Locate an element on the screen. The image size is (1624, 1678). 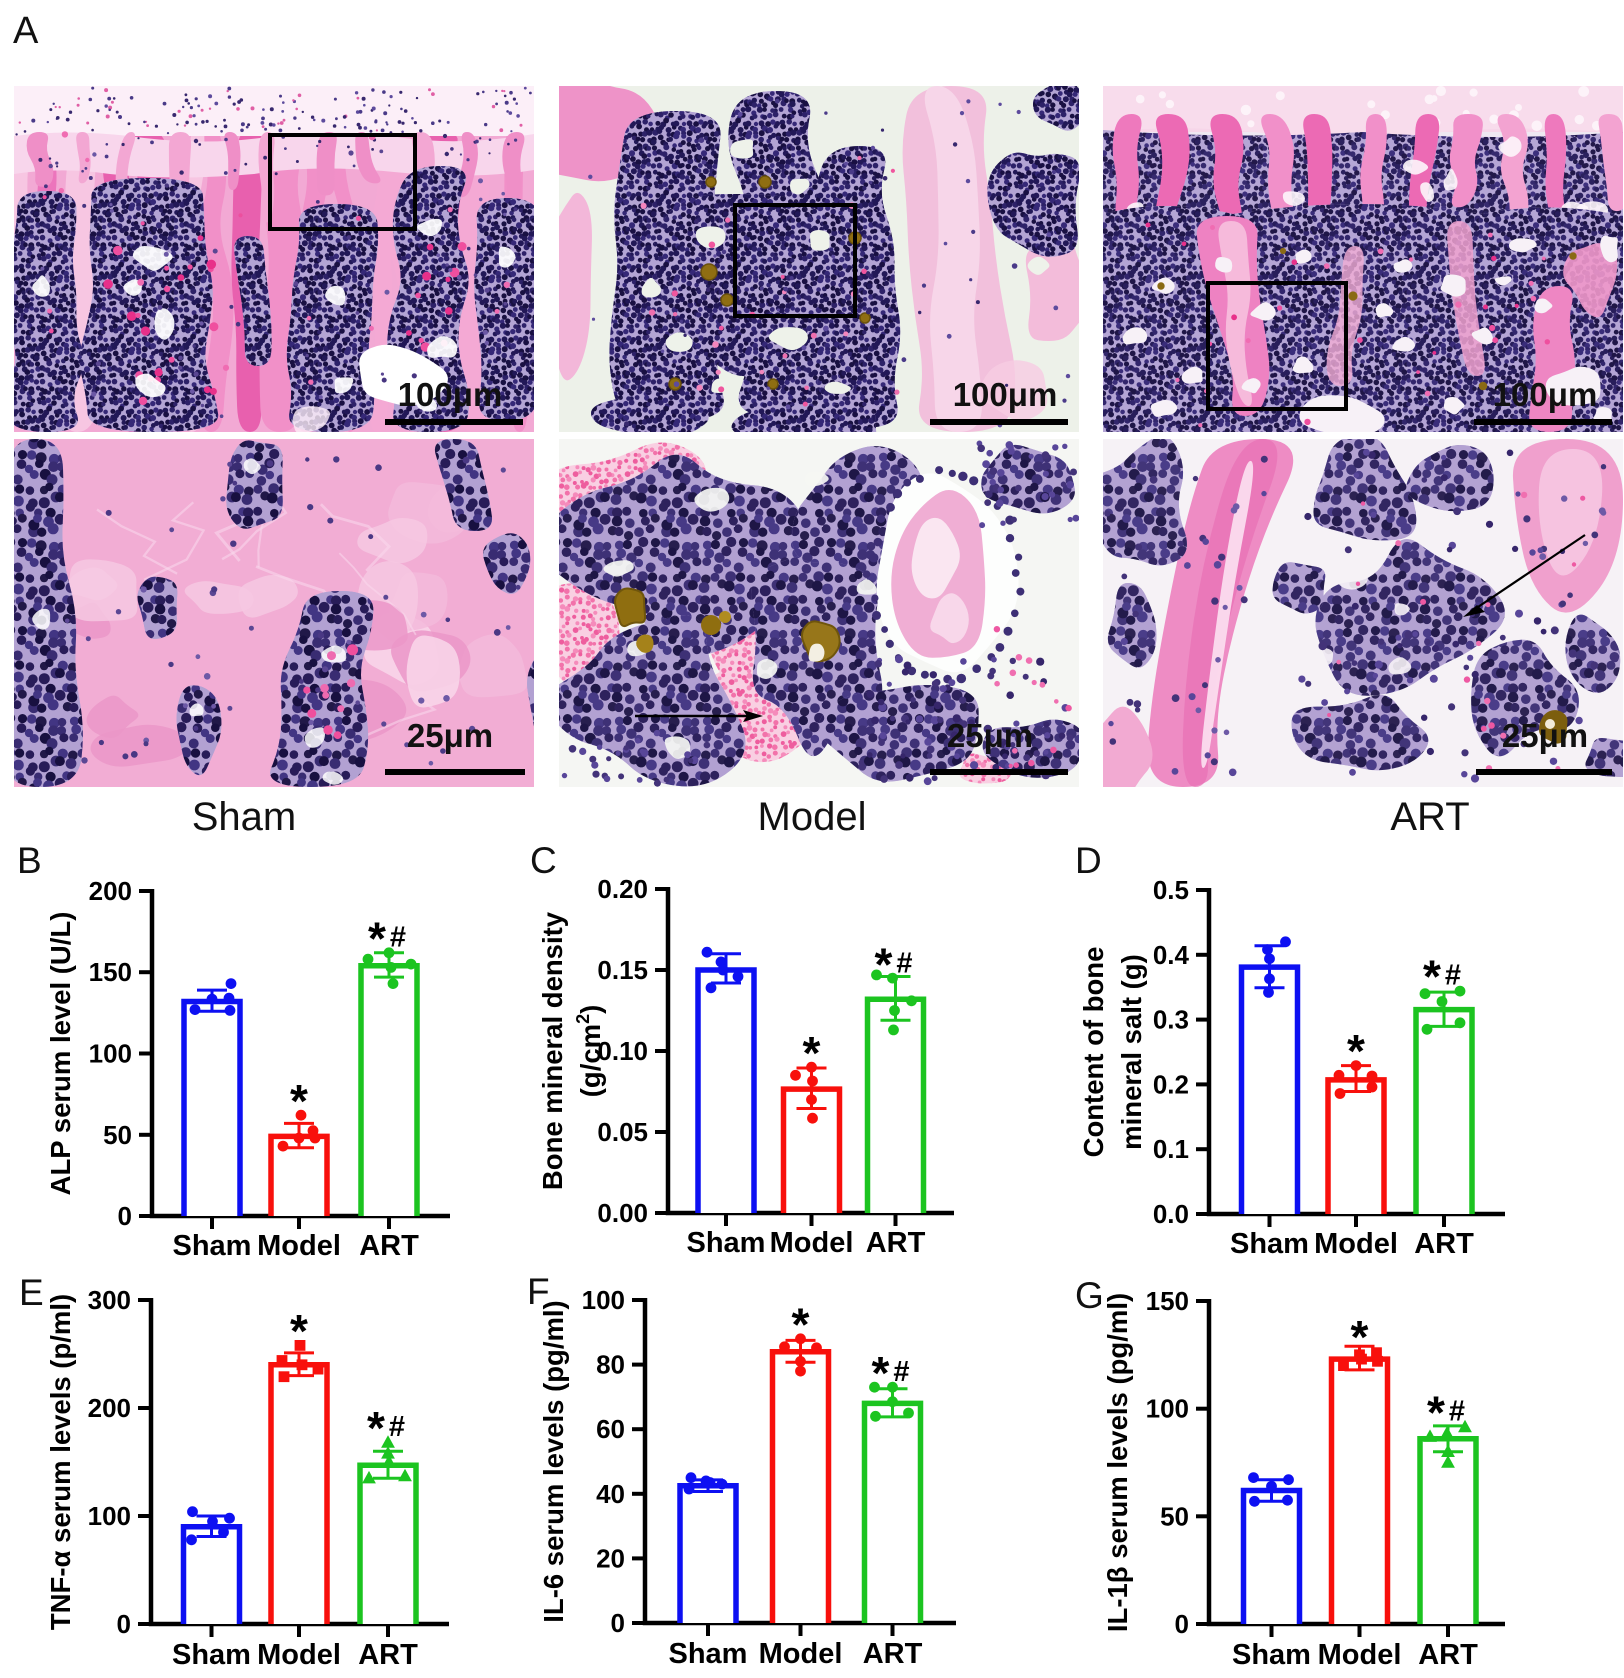
svg-text: 0.4 is located at coordinates (1171, 955).